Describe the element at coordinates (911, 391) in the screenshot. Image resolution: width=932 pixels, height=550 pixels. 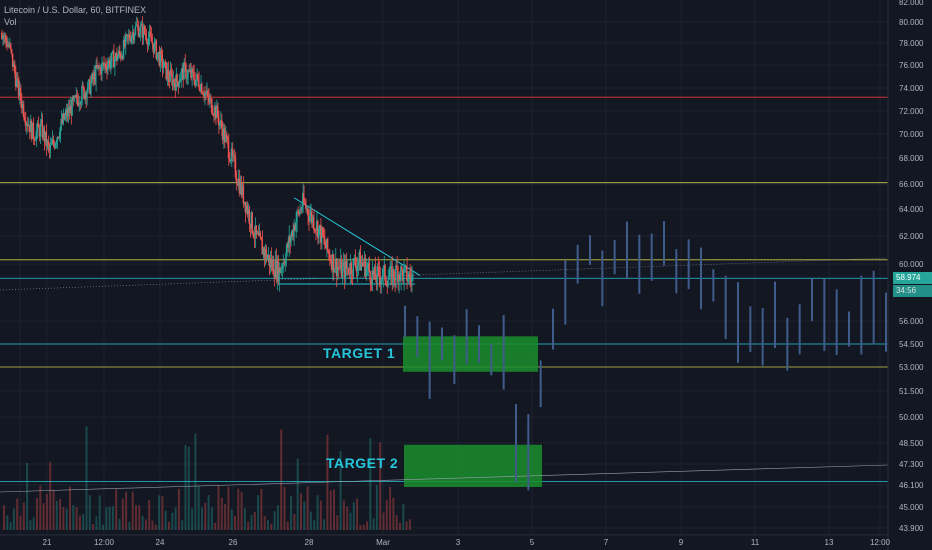
I see `price-tick-label: 51.500` at that location.